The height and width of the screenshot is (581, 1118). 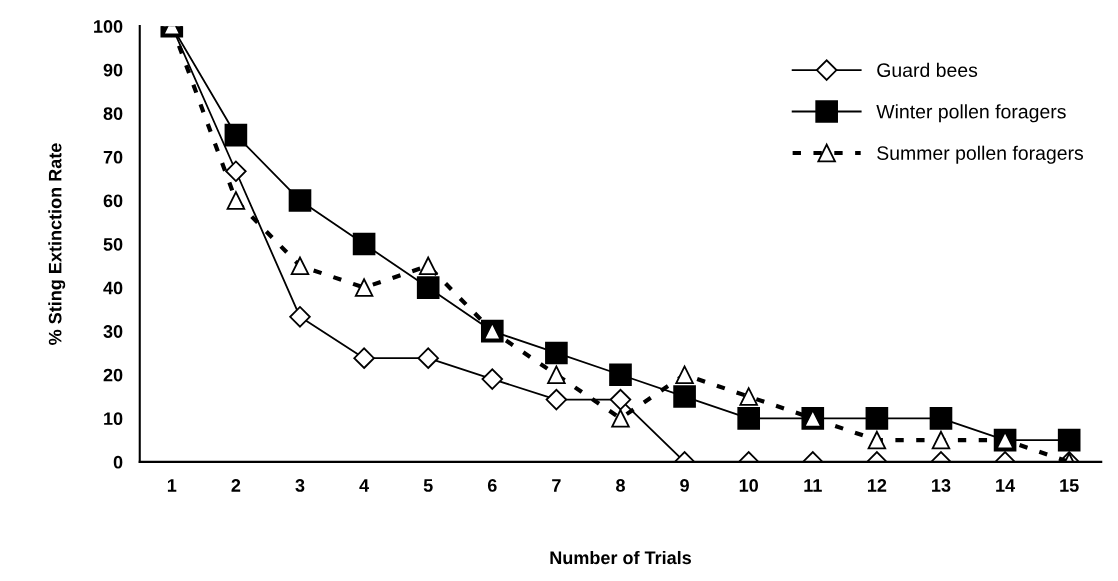 What do you see at coordinates (620, 557) in the screenshot?
I see `x-axis-title: Number of Trials` at bounding box center [620, 557].